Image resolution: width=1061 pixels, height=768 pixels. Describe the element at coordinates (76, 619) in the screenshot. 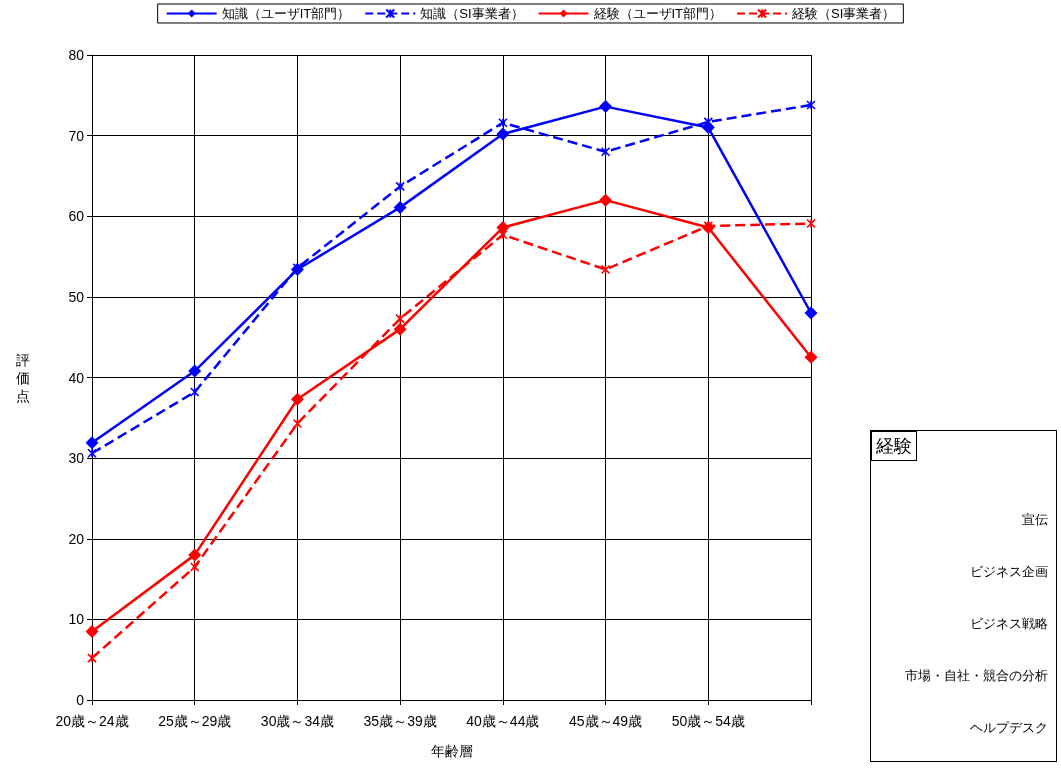

I see `y-tick-label: 10` at that location.